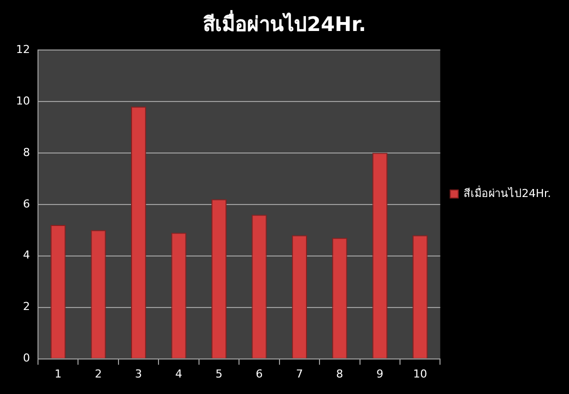 The image size is (569, 394). Describe the element at coordinates (26, 203) in the screenshot. I see `y-tick-label: 6` at that location.